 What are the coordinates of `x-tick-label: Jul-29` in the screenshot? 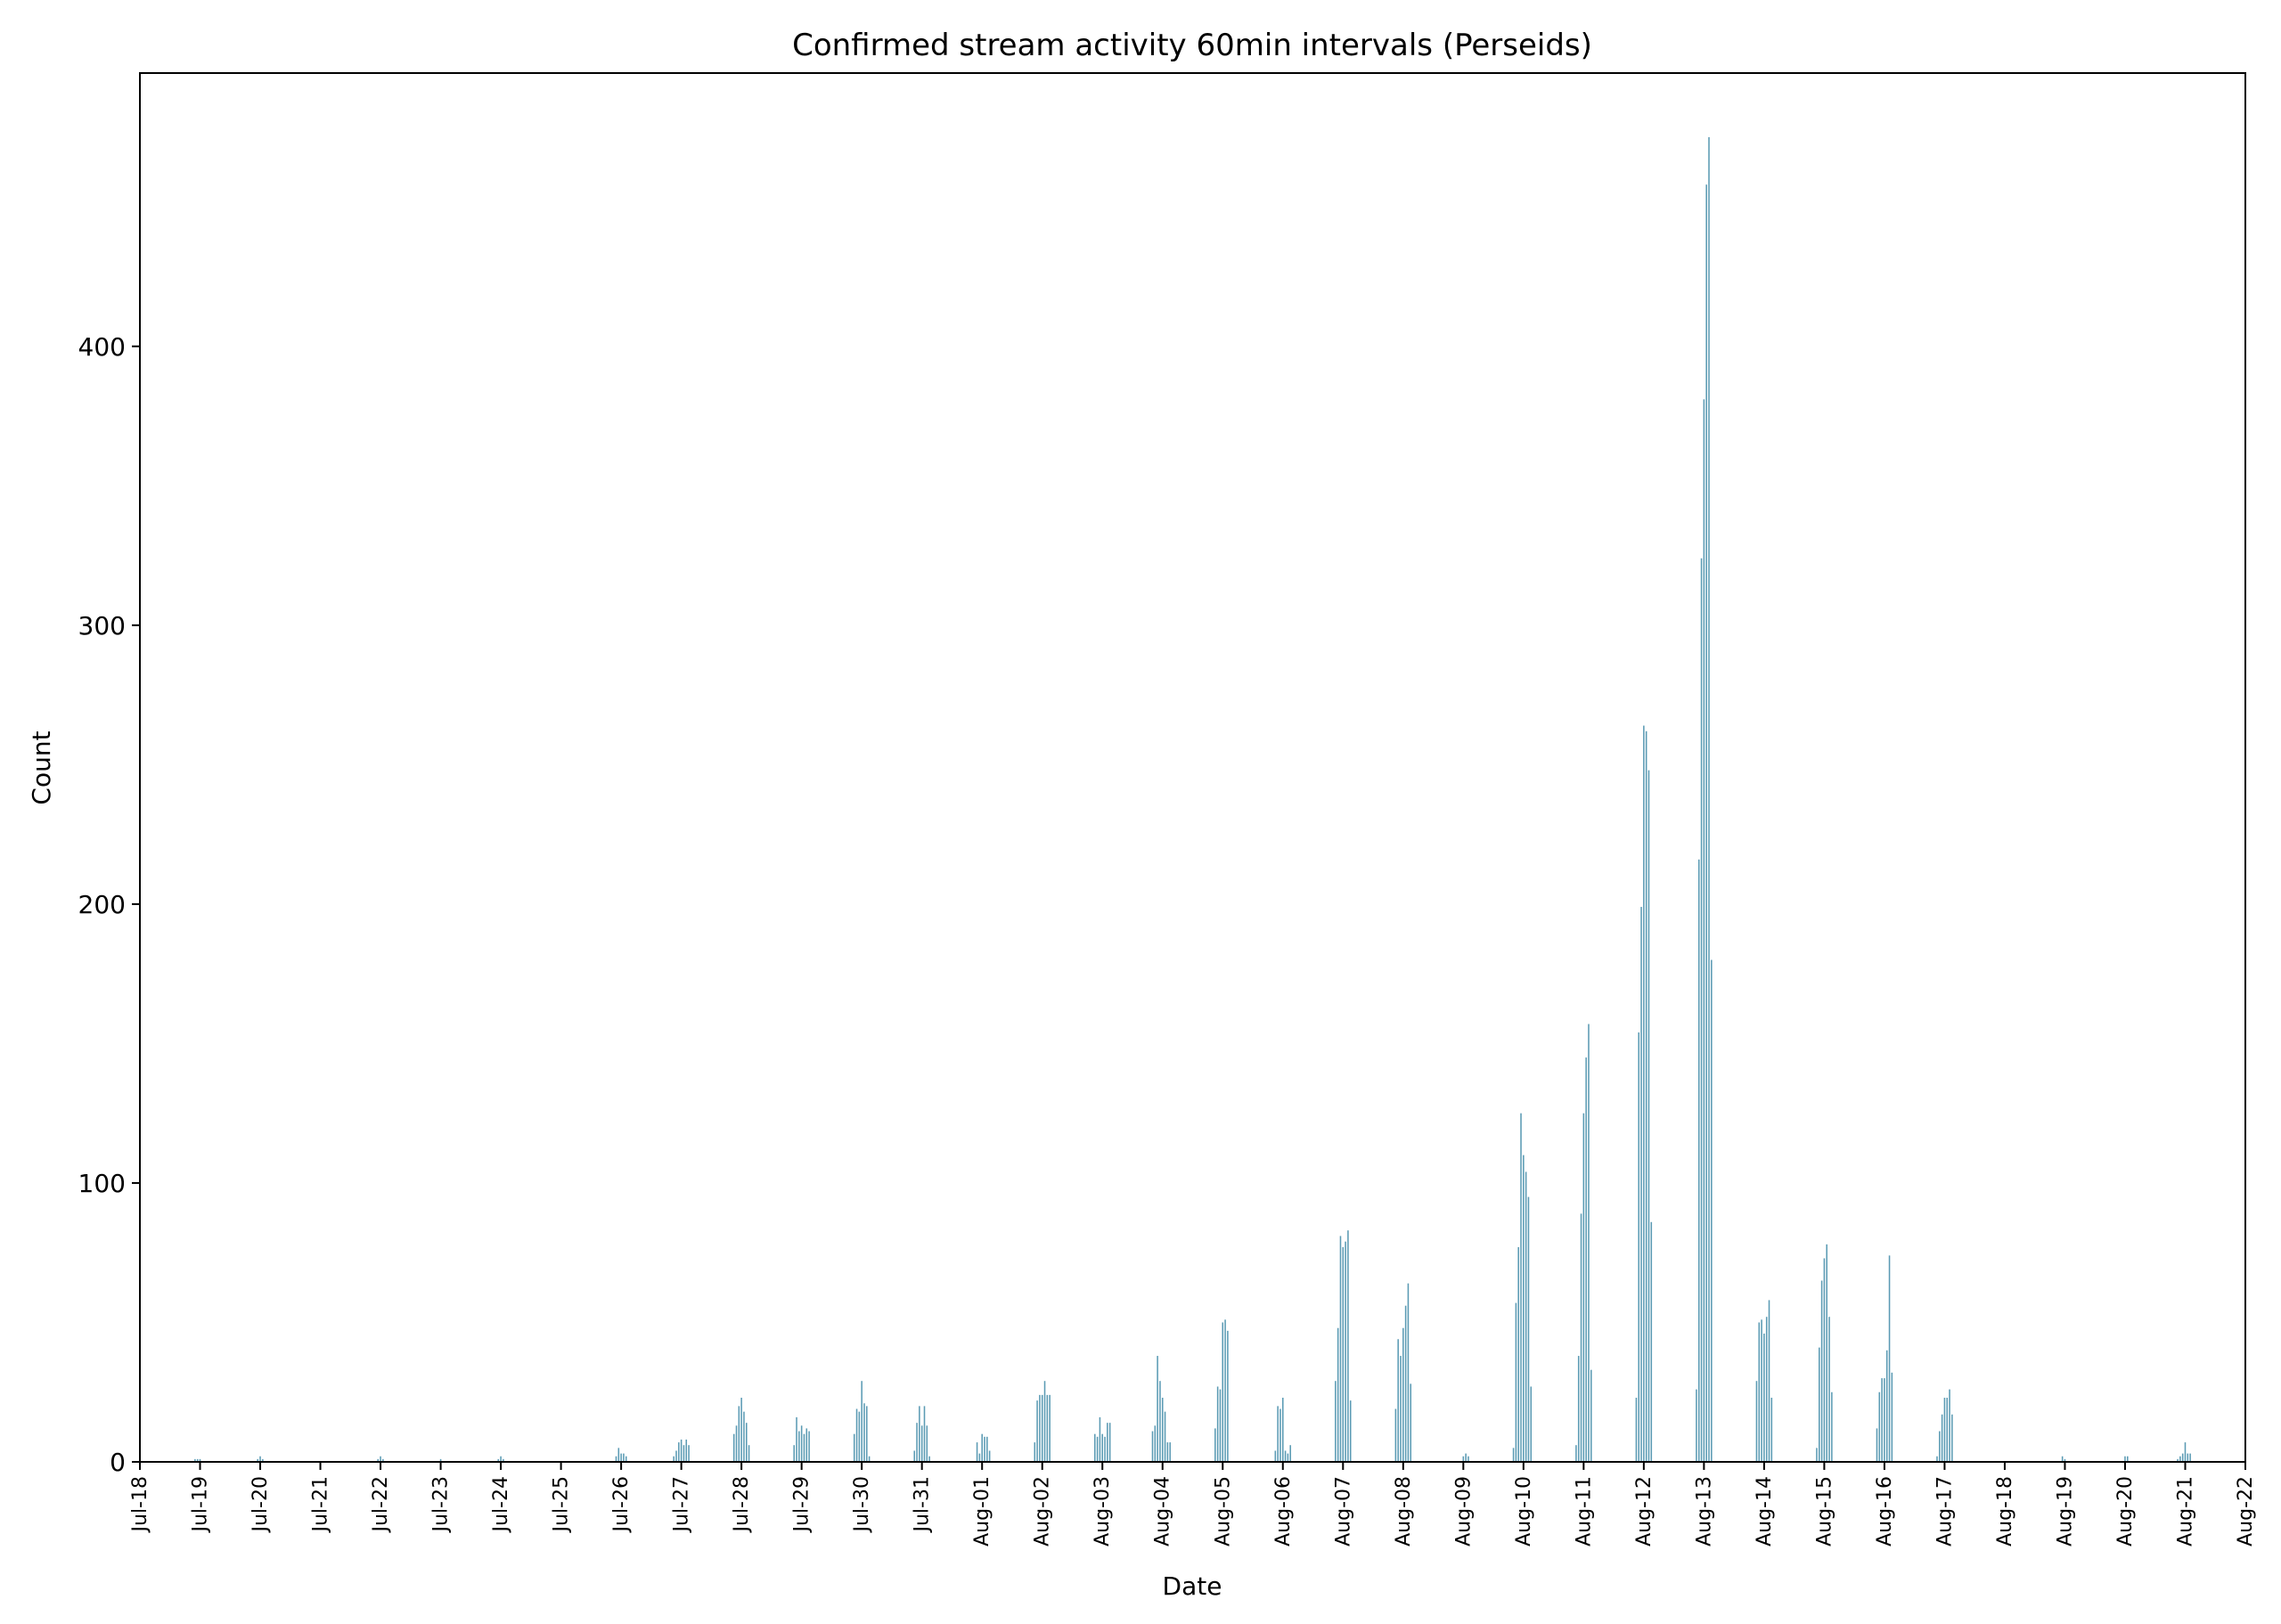 It's located at (802, 1504).